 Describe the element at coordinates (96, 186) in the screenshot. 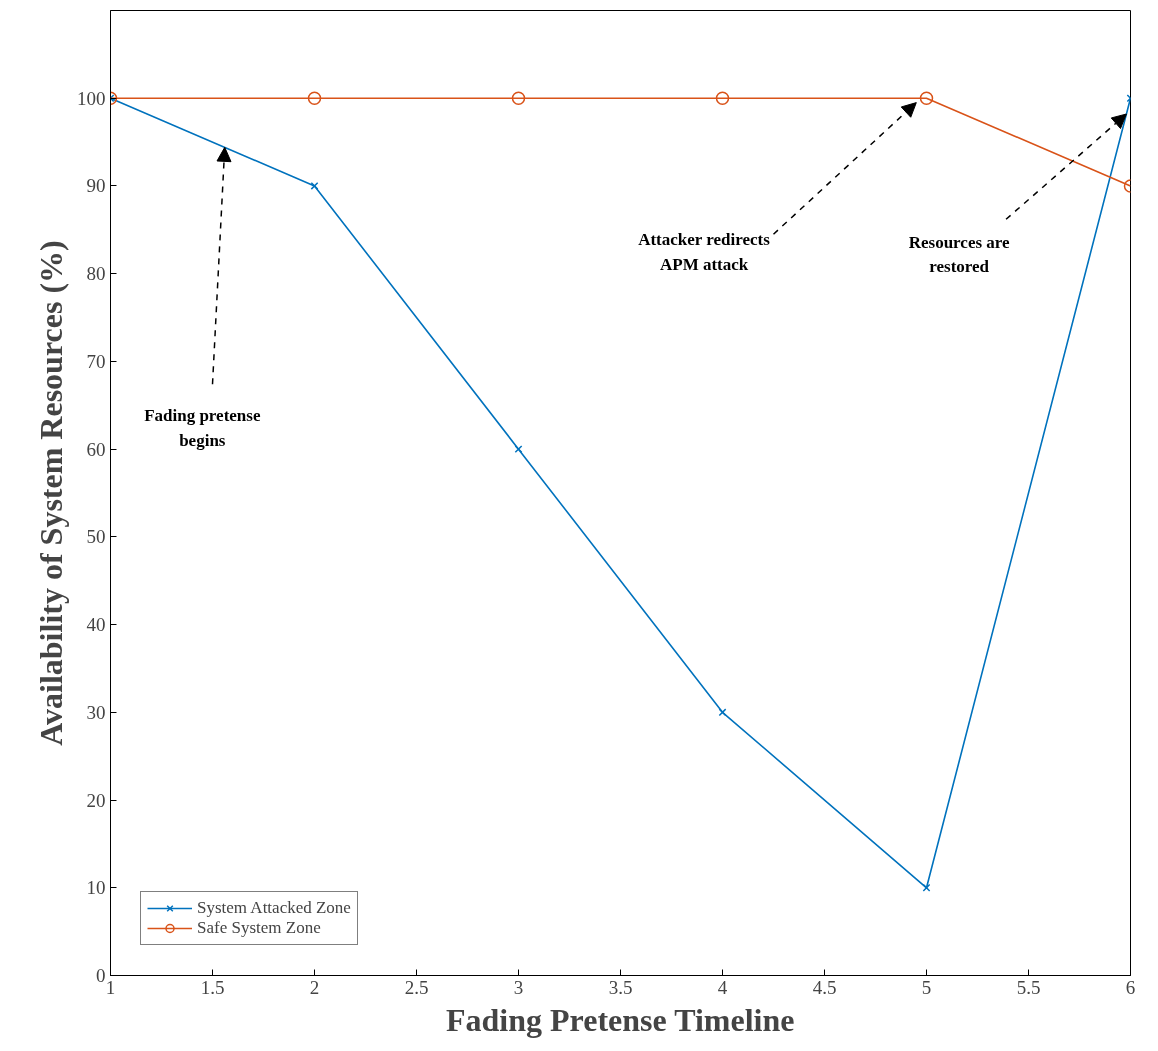

I see `y-tick-label: 90` at that location.